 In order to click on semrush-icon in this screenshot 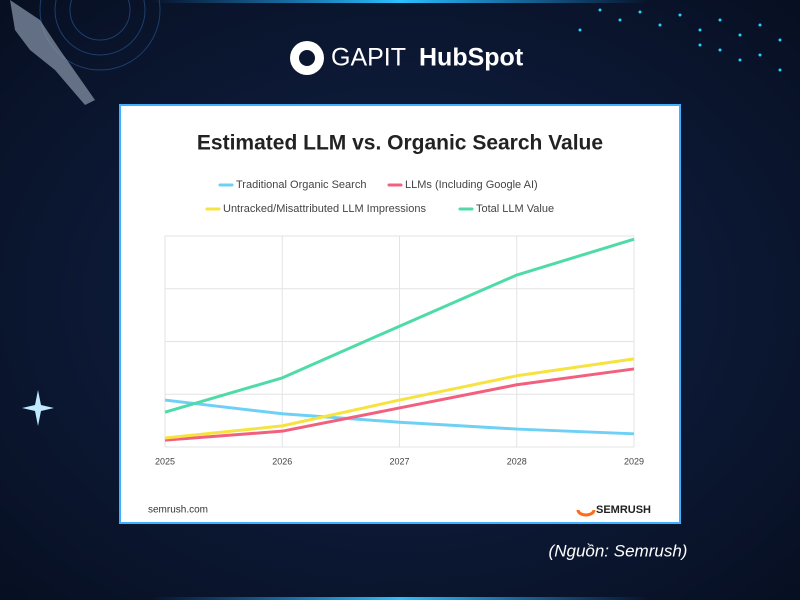, I will do `click(586, 513)`.